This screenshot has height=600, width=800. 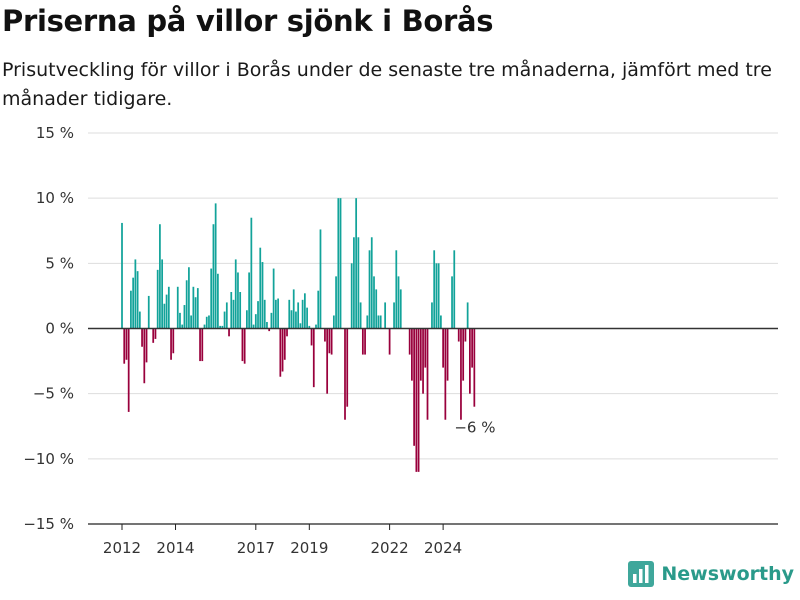 I want to click on chart-title: Priserna på villor sjönk i Borås, so click(x=248, y=21).